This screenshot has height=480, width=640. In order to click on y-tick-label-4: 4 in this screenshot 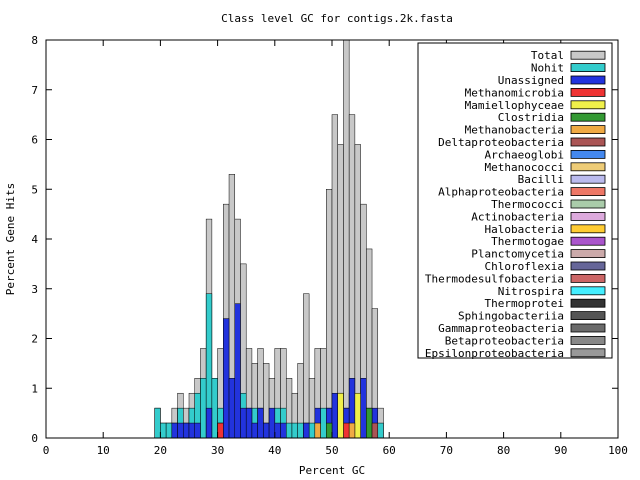, I will do `click(34, 239)`.